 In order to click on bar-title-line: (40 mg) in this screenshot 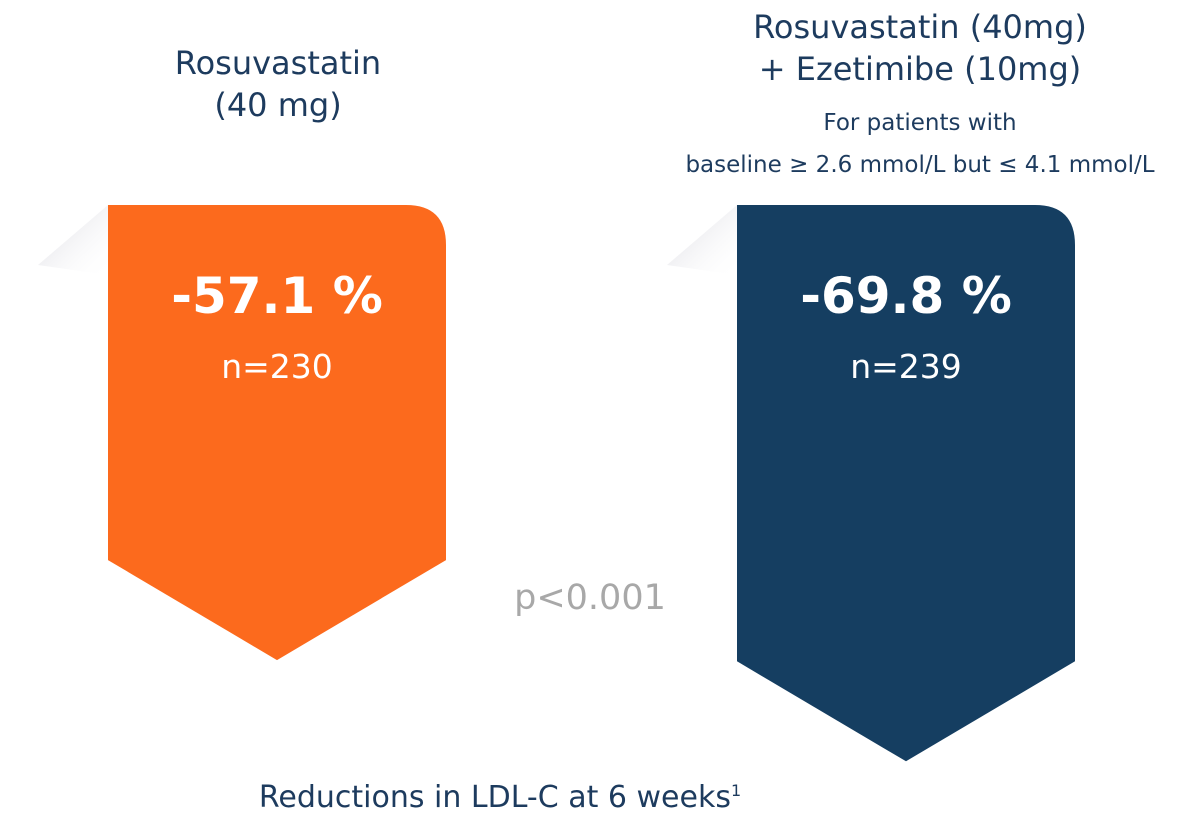, I will do `click(278, 105)`.